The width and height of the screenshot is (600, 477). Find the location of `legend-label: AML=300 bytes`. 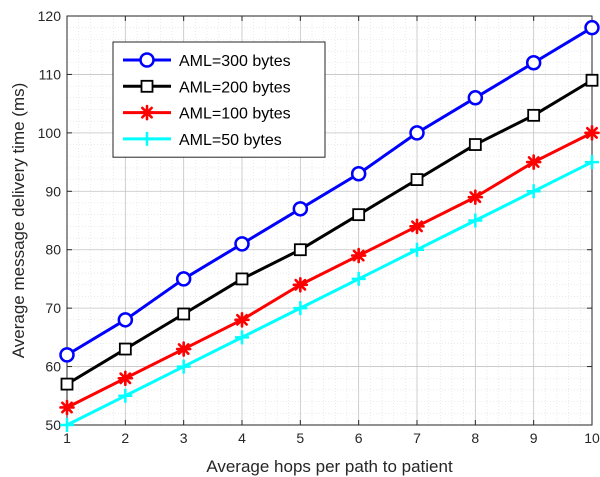

legend-label: AML=300 bytes is located at coordinates (235, 61).